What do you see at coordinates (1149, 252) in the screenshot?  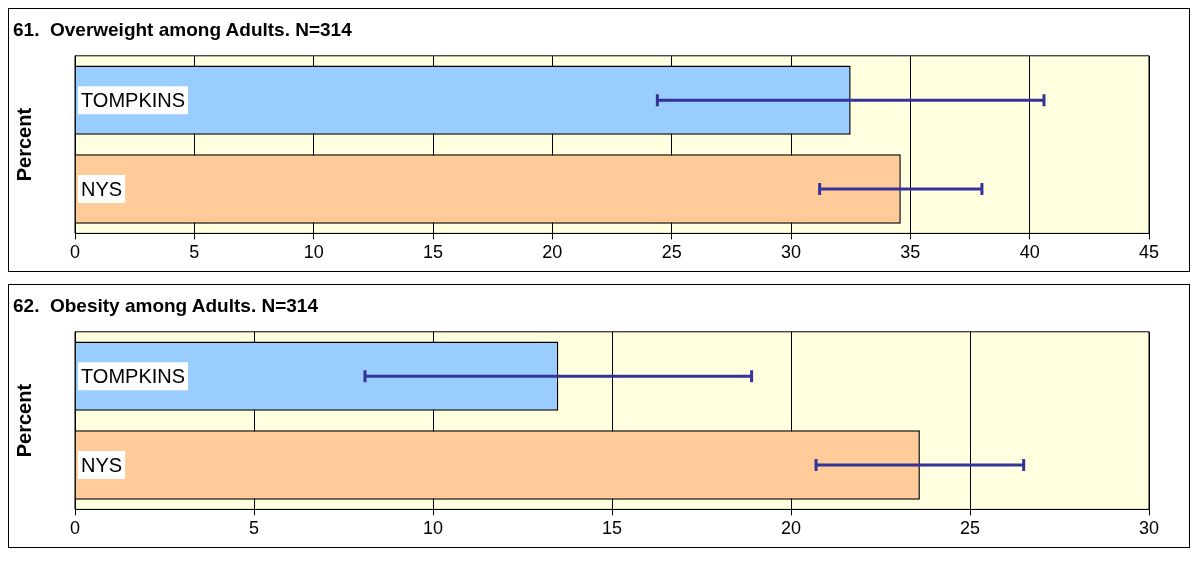 I see `x-tick-label: 45` at bounding box center [1149, 252].